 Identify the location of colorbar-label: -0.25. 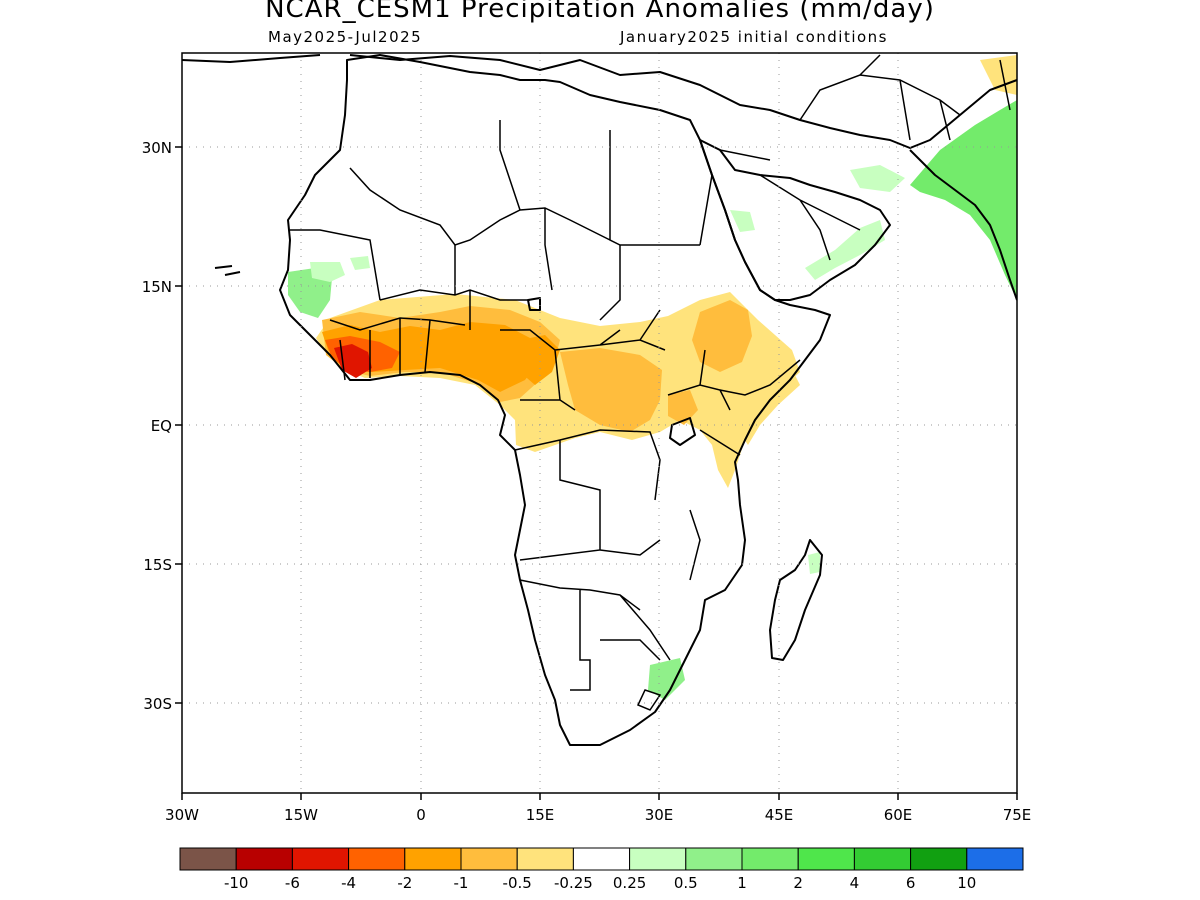
(573, 883).